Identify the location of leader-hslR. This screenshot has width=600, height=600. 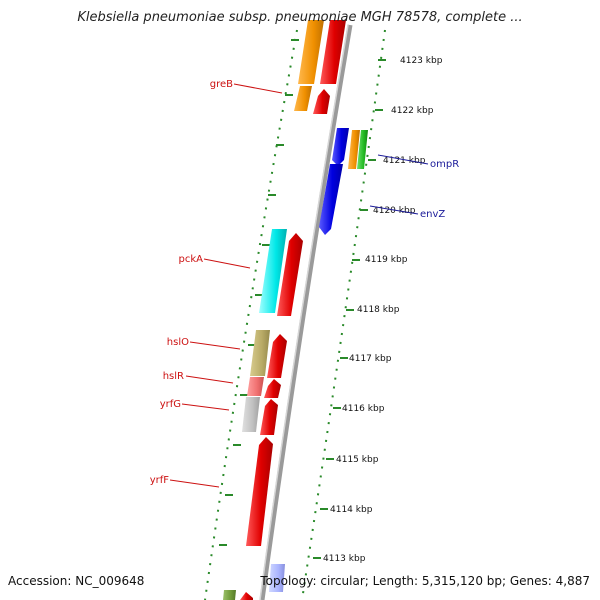
(209, 379).